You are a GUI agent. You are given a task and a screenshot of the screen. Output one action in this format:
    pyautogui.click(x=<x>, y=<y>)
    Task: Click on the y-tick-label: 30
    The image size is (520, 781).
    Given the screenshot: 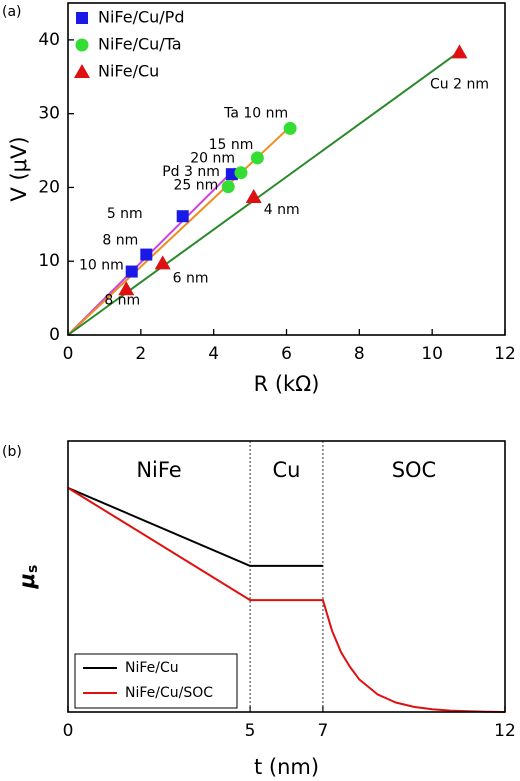 What is the action you would take?
    pyautogui.click(x=49, y=114)
    